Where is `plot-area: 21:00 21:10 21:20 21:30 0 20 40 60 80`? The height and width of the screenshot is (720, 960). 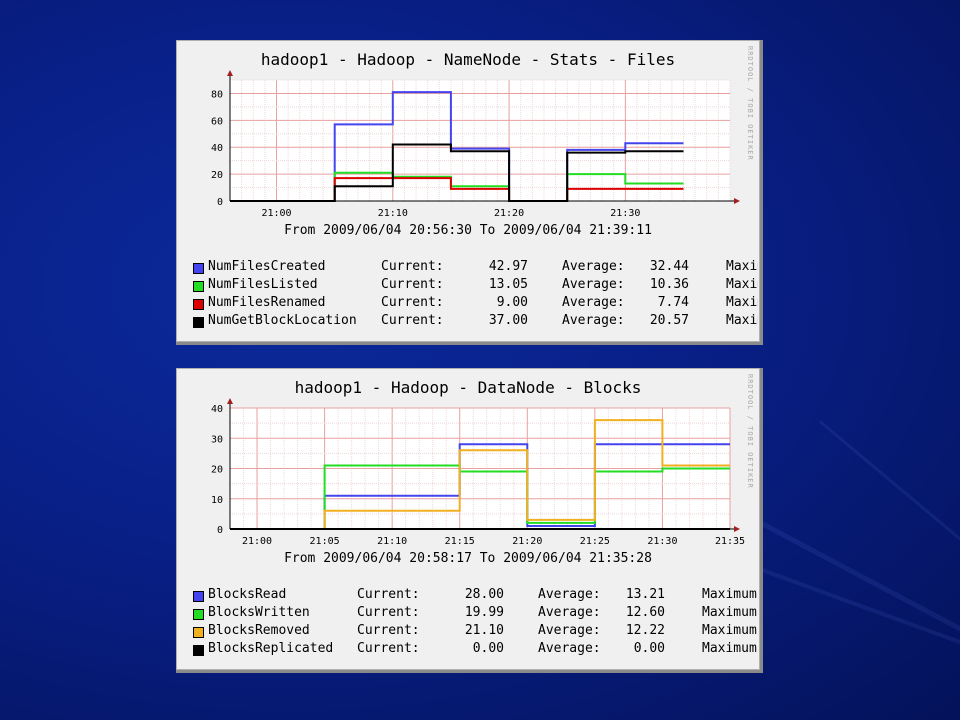
plot-area: 21:00 21:10 21:20 21:30 0 20 40 60 80 is located at coordinates (475, 144).